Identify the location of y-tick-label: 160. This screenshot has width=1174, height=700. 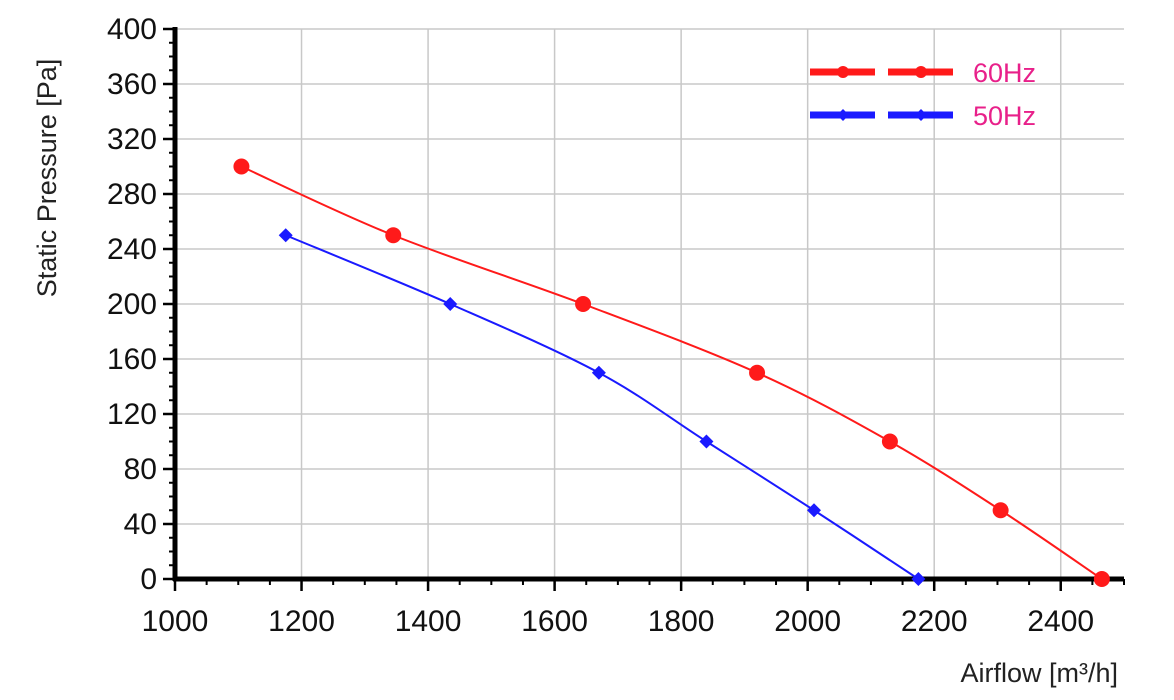
(132, 359).